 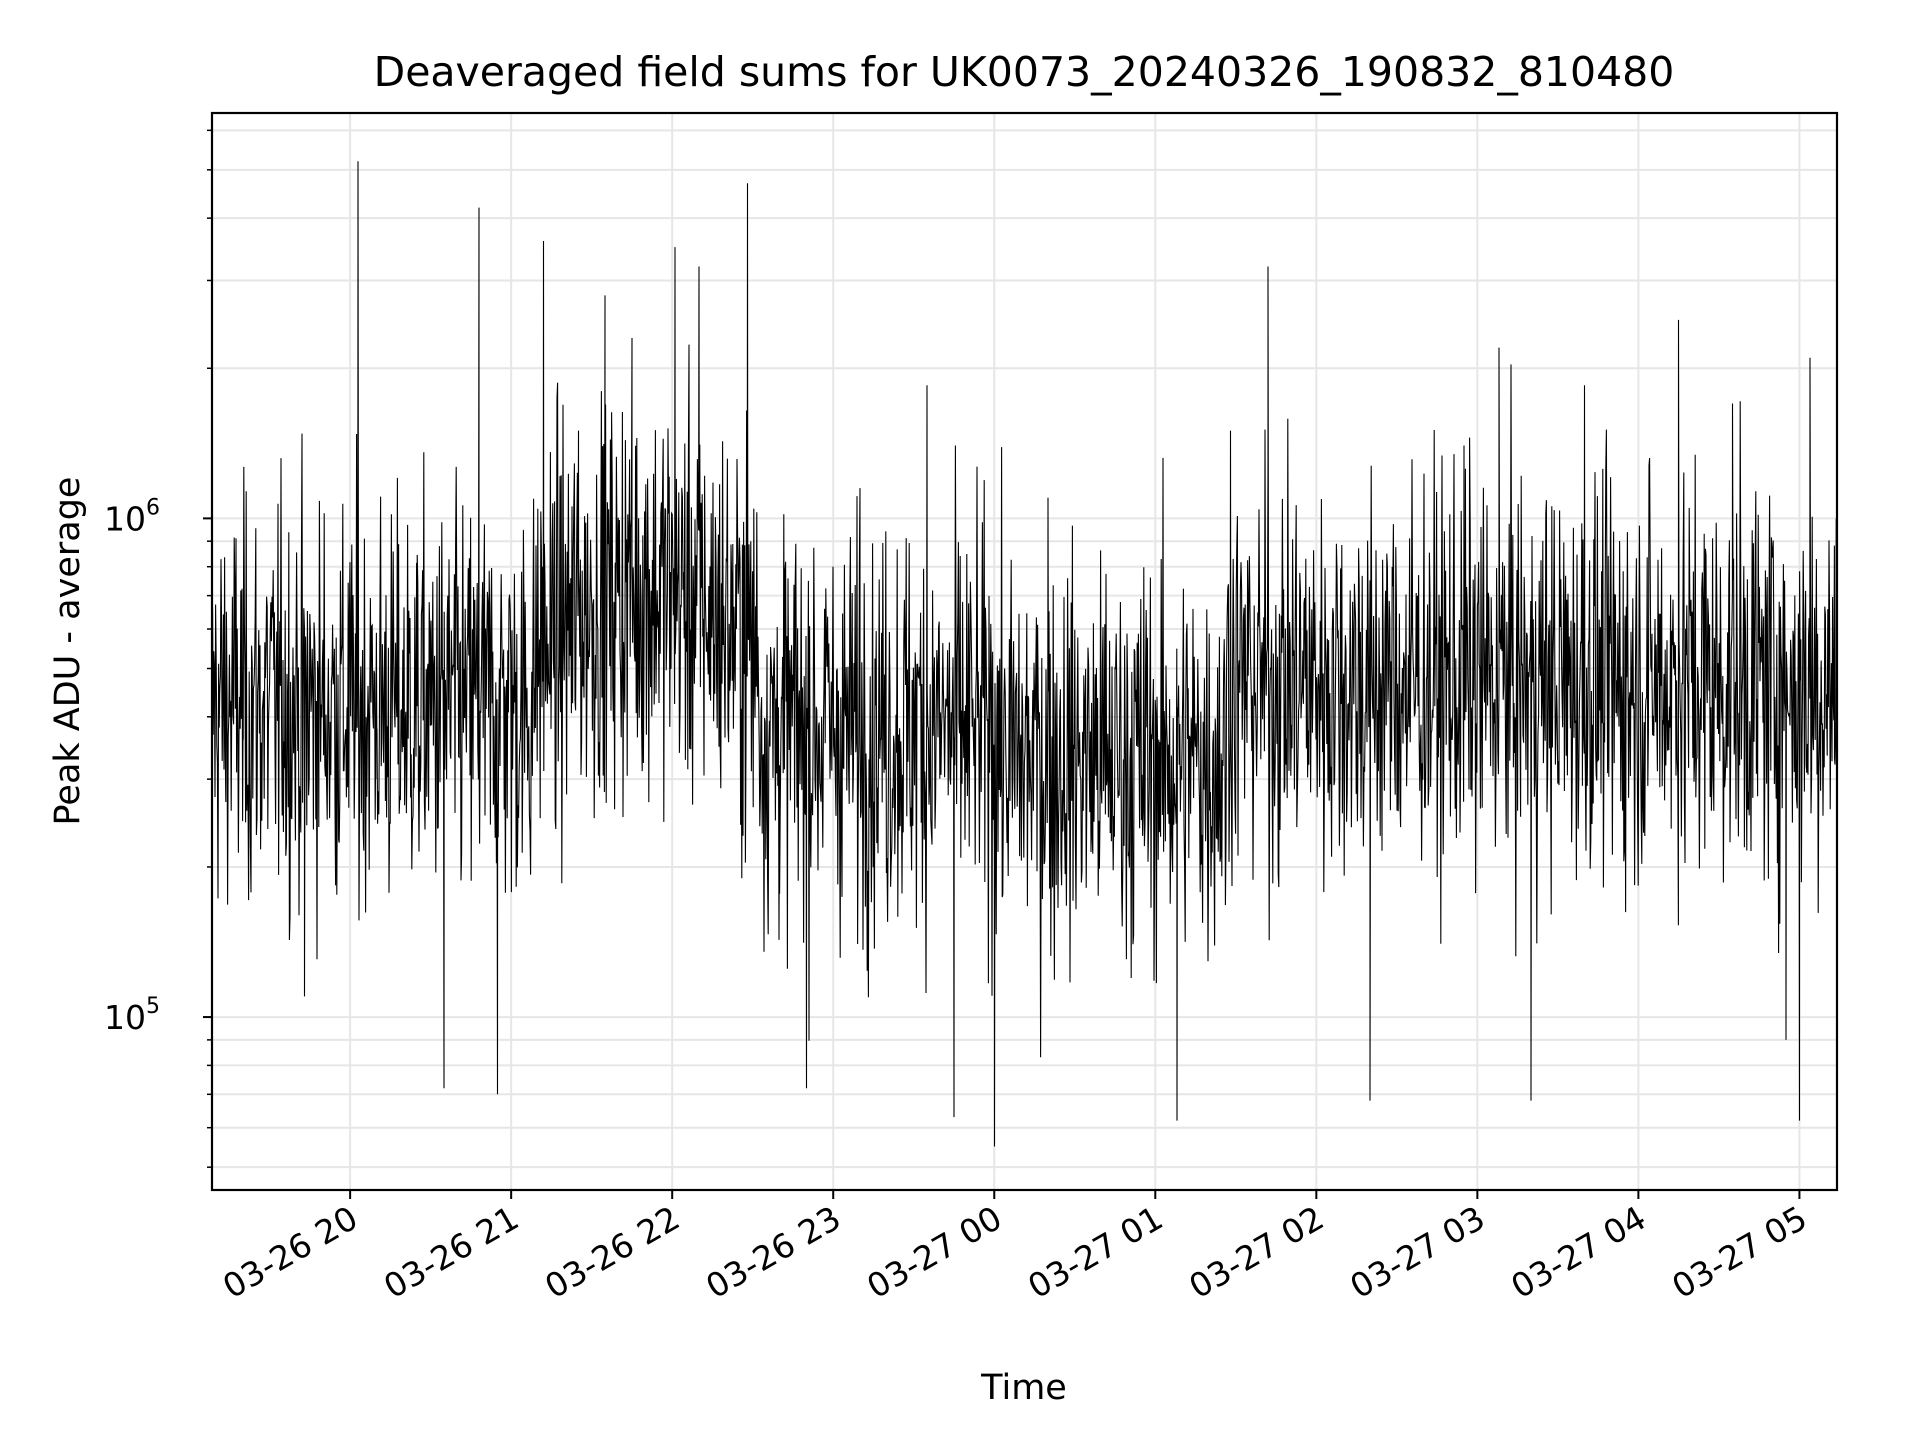 I want to click on y-tick-exponent: 5, so click(x=153, y=1006).